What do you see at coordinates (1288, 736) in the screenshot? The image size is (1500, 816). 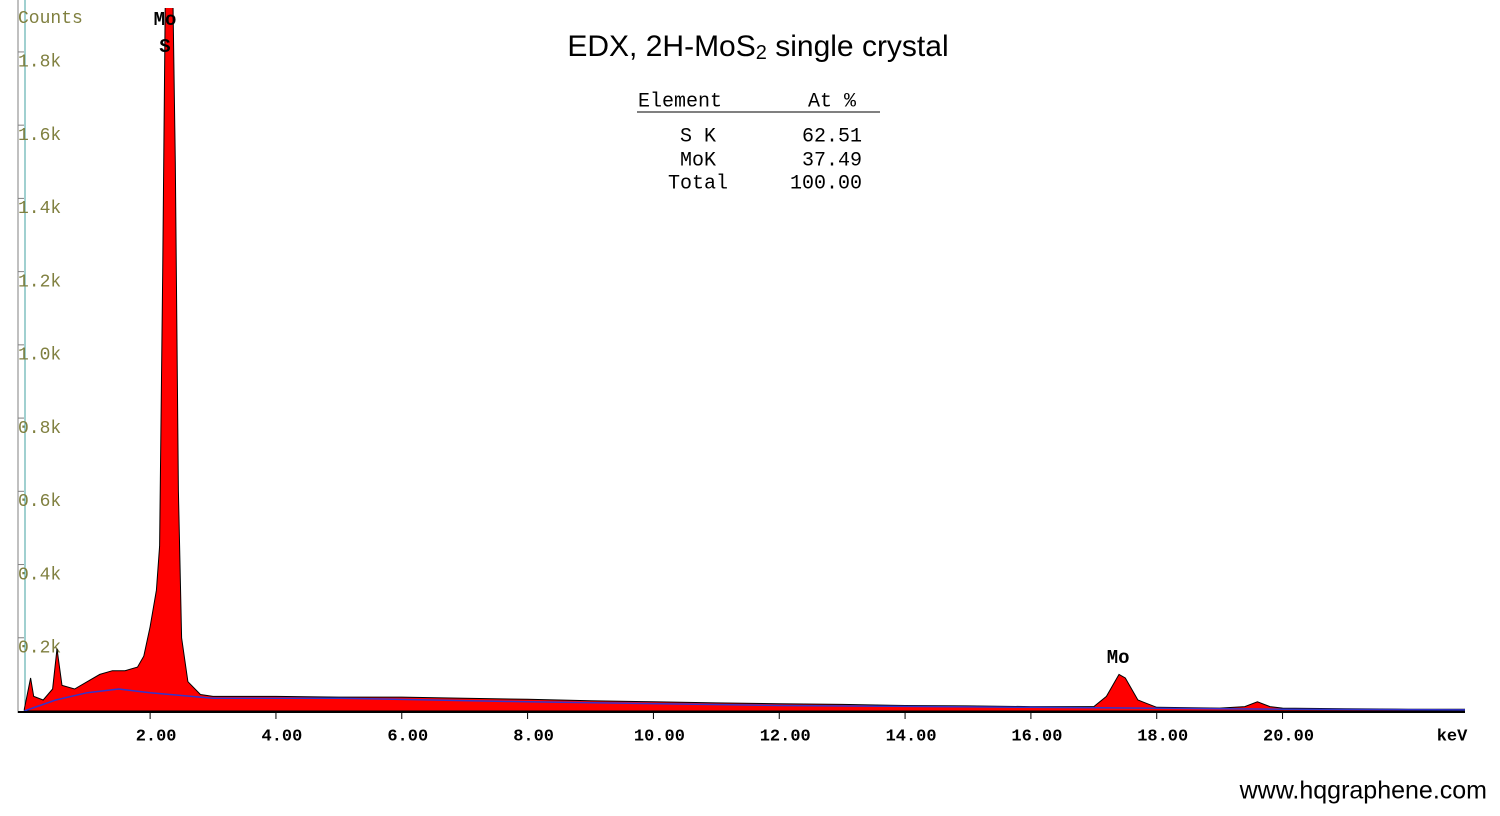 I see `x-tick-label: 20.00` at bounding box center [1288, 736].